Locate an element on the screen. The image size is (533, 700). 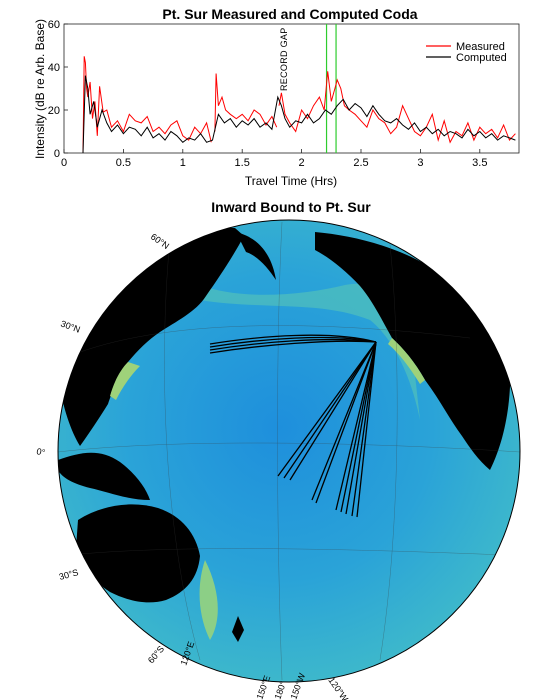
record-gap-label: RECORD GAP is located at coordinates (284, 59).